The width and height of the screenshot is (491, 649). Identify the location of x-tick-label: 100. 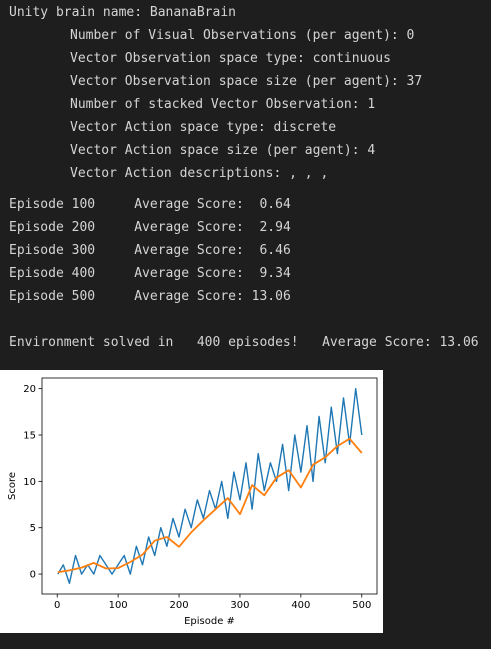
(118, 605).